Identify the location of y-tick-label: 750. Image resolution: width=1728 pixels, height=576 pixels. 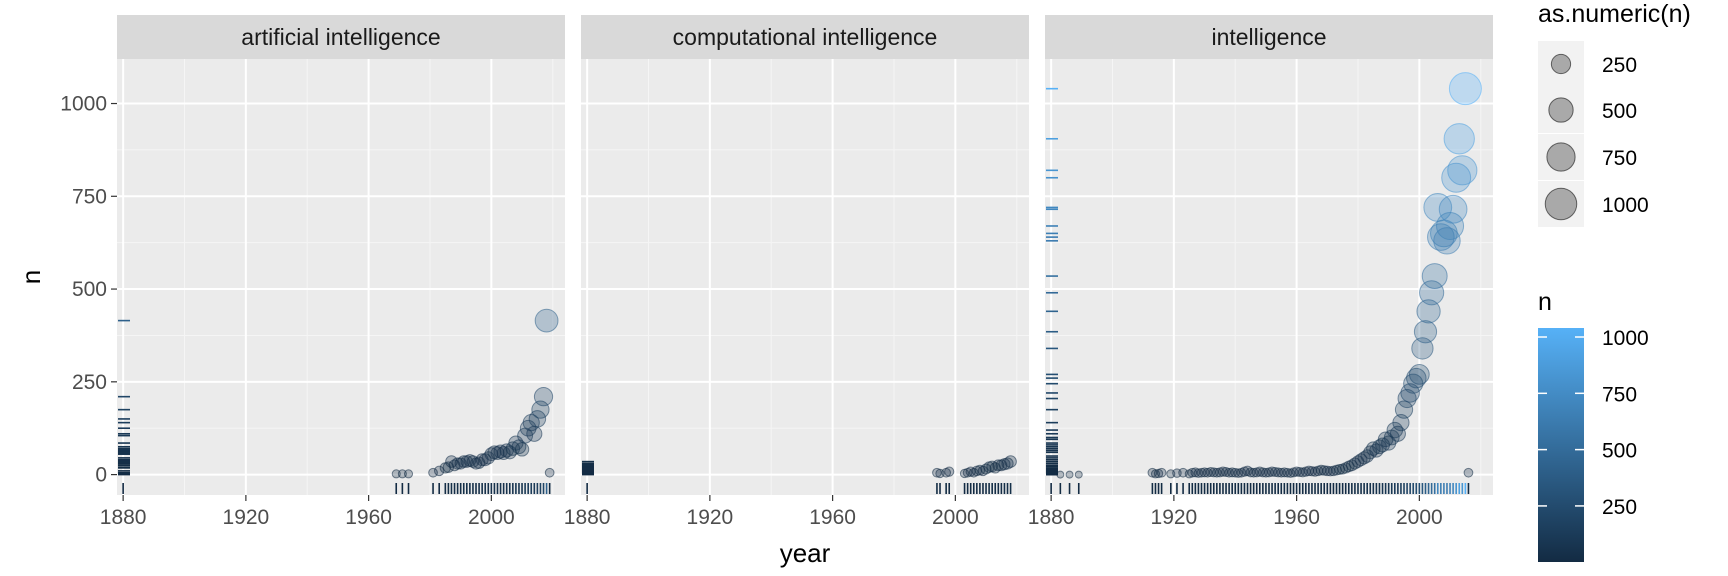
(89, 196).